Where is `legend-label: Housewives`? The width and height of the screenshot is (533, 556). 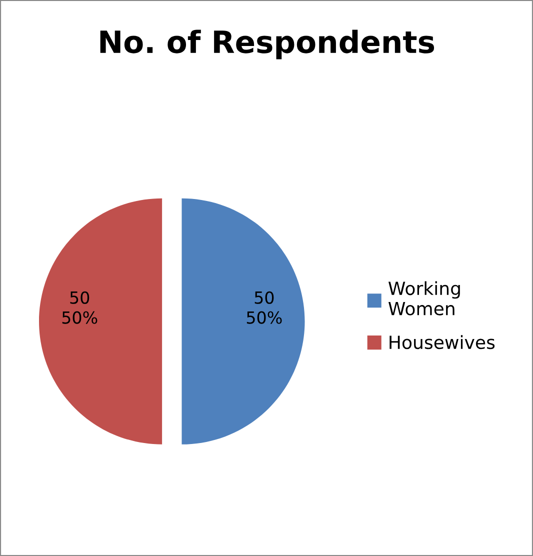
legend-label: Housewives is located at coordinates (442, 342).